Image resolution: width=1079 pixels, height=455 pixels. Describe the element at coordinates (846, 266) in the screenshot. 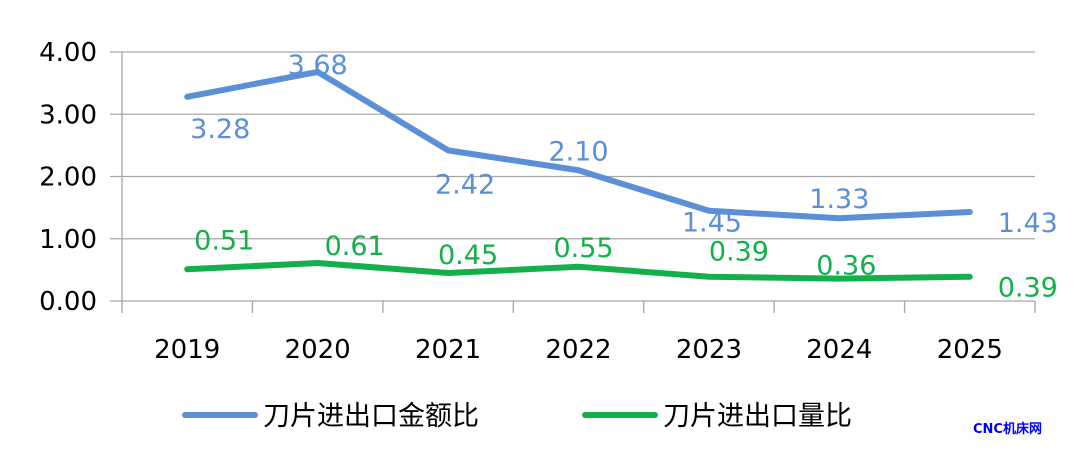

I see `data-label: 0.36` at that location.